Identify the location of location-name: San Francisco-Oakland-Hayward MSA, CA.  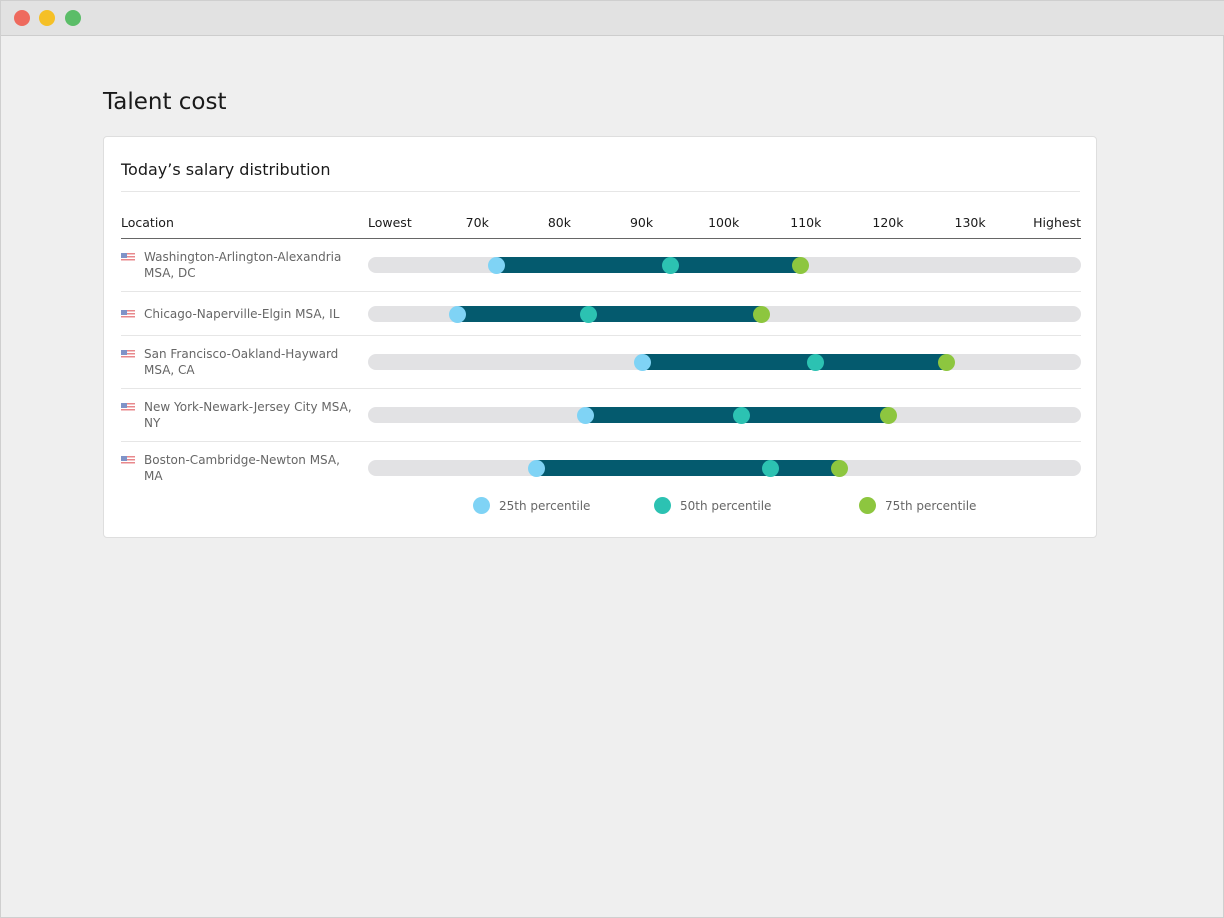
(241, 362).